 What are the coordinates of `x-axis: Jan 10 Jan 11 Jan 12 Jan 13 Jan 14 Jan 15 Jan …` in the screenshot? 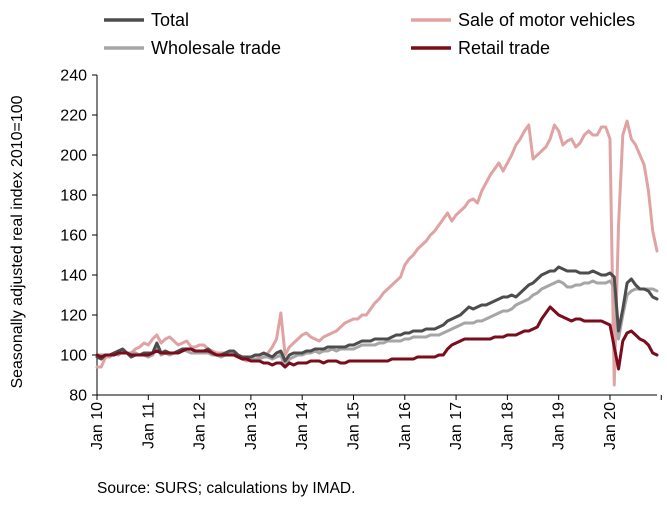 It's located at (375, 422).